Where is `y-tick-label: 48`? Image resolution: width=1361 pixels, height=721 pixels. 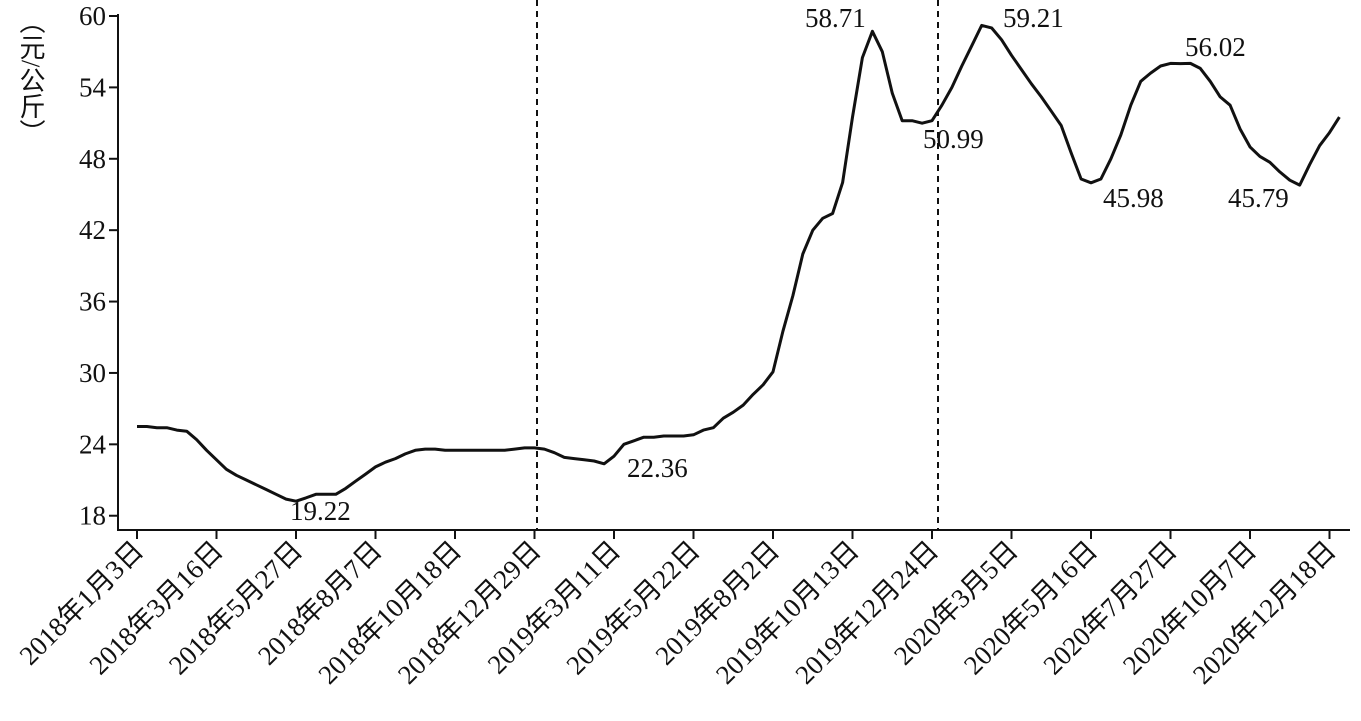
y-tick-label: 48 is located at coordinates (92, 159).